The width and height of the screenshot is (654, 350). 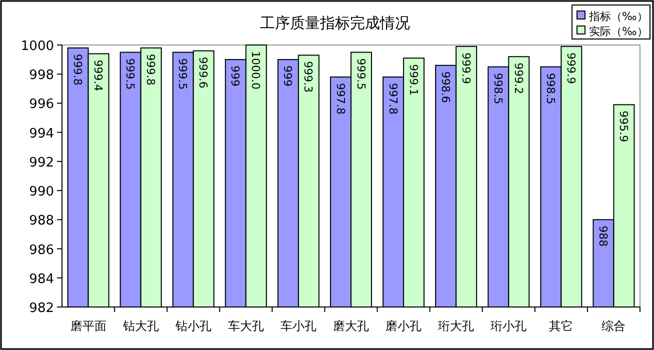 I want to click on y-tick-label: 982, so click(x=41, y=308).